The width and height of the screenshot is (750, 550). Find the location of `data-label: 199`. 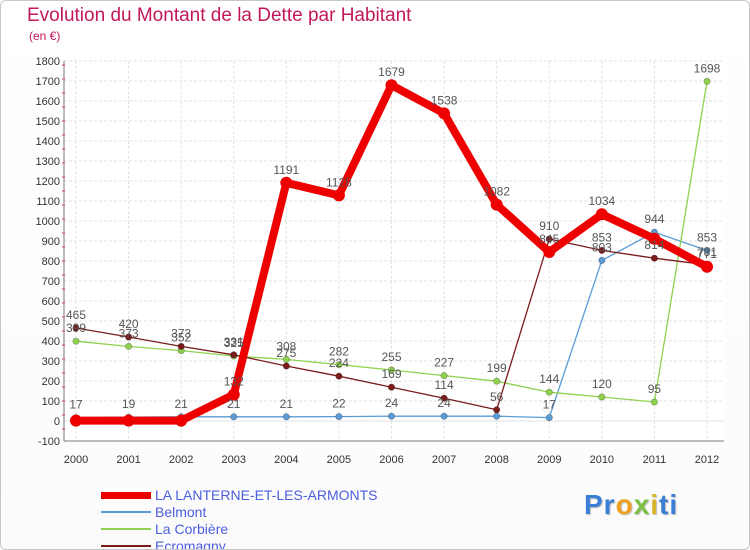

data-label: 199 is located at coordinates (497, 368).